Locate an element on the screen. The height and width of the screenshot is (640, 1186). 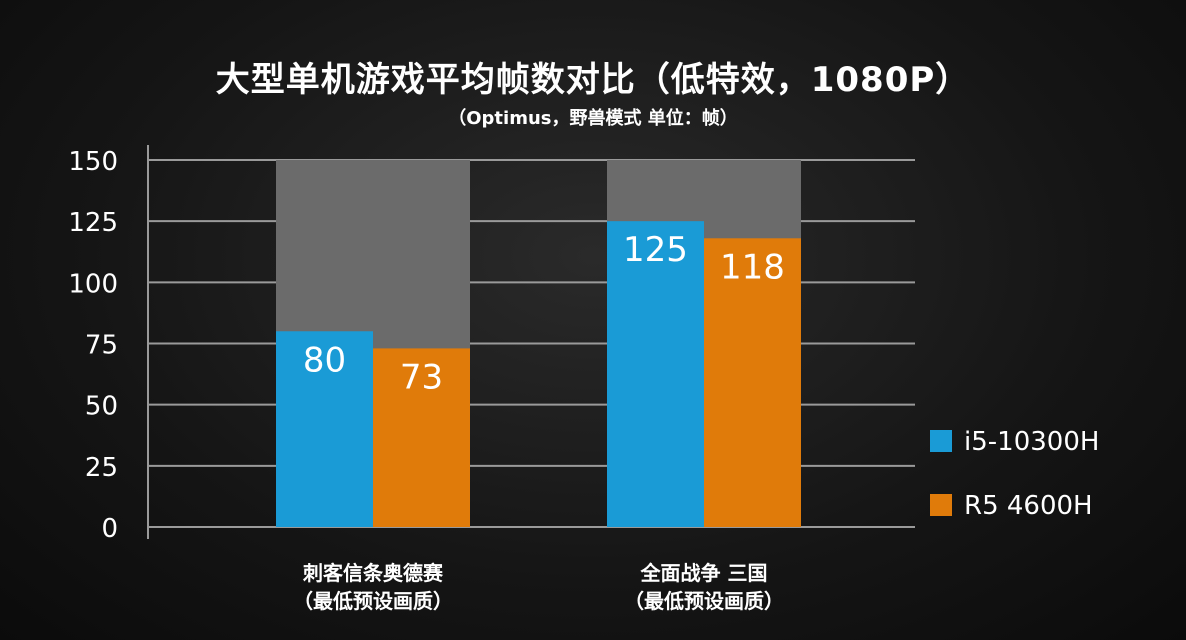
y-tick-label: 0 is located at coordinates (109, 529).